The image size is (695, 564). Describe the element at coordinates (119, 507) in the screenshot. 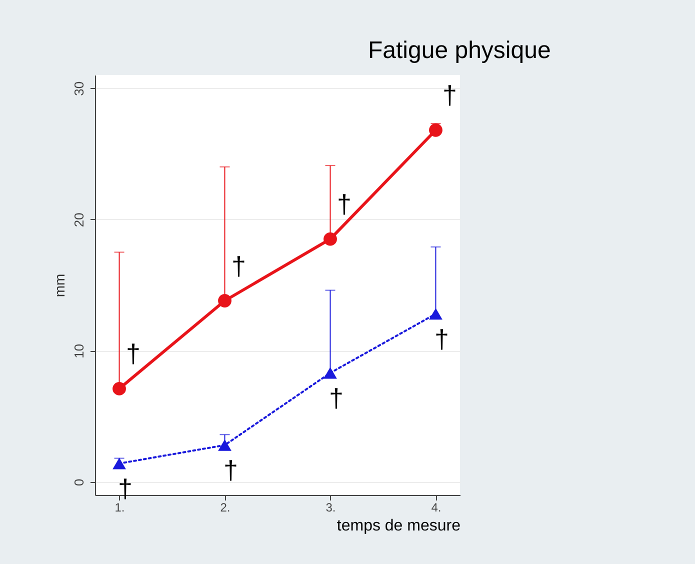

I see `x-tick-label: 1.` at that location.